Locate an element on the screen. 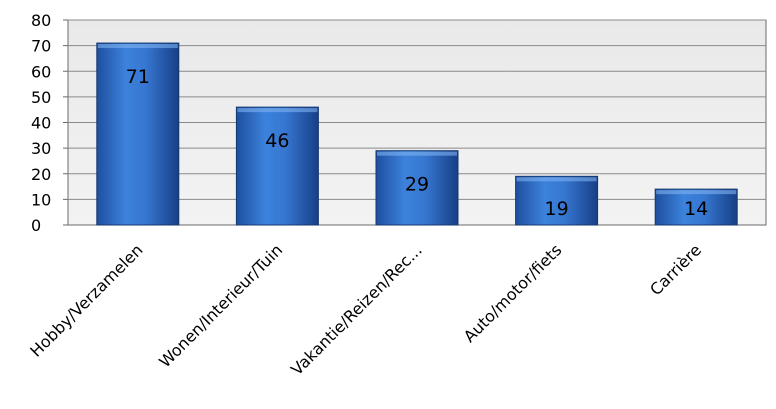 This screenshot has height=409, width=776. x-tick-label: Auto/motor/fiets is located at coordinates (513, 293).